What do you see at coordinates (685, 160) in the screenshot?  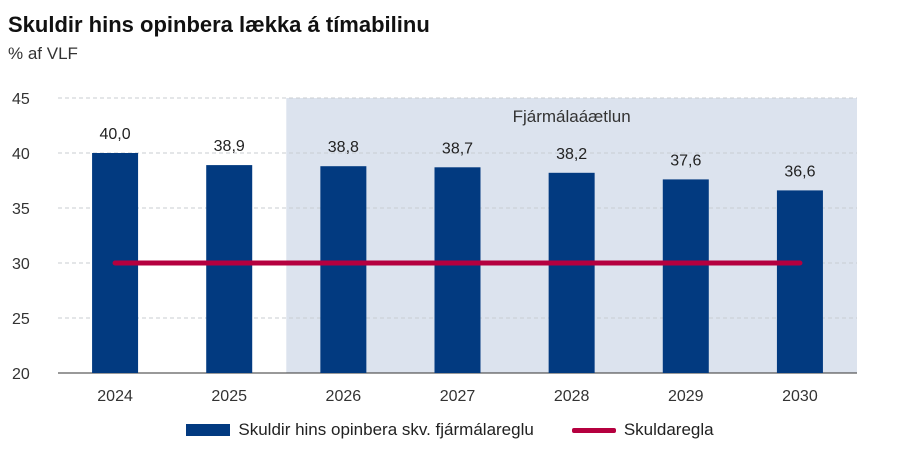 I see `data-label-2029: 37,6` at bounding box center [685, 160].